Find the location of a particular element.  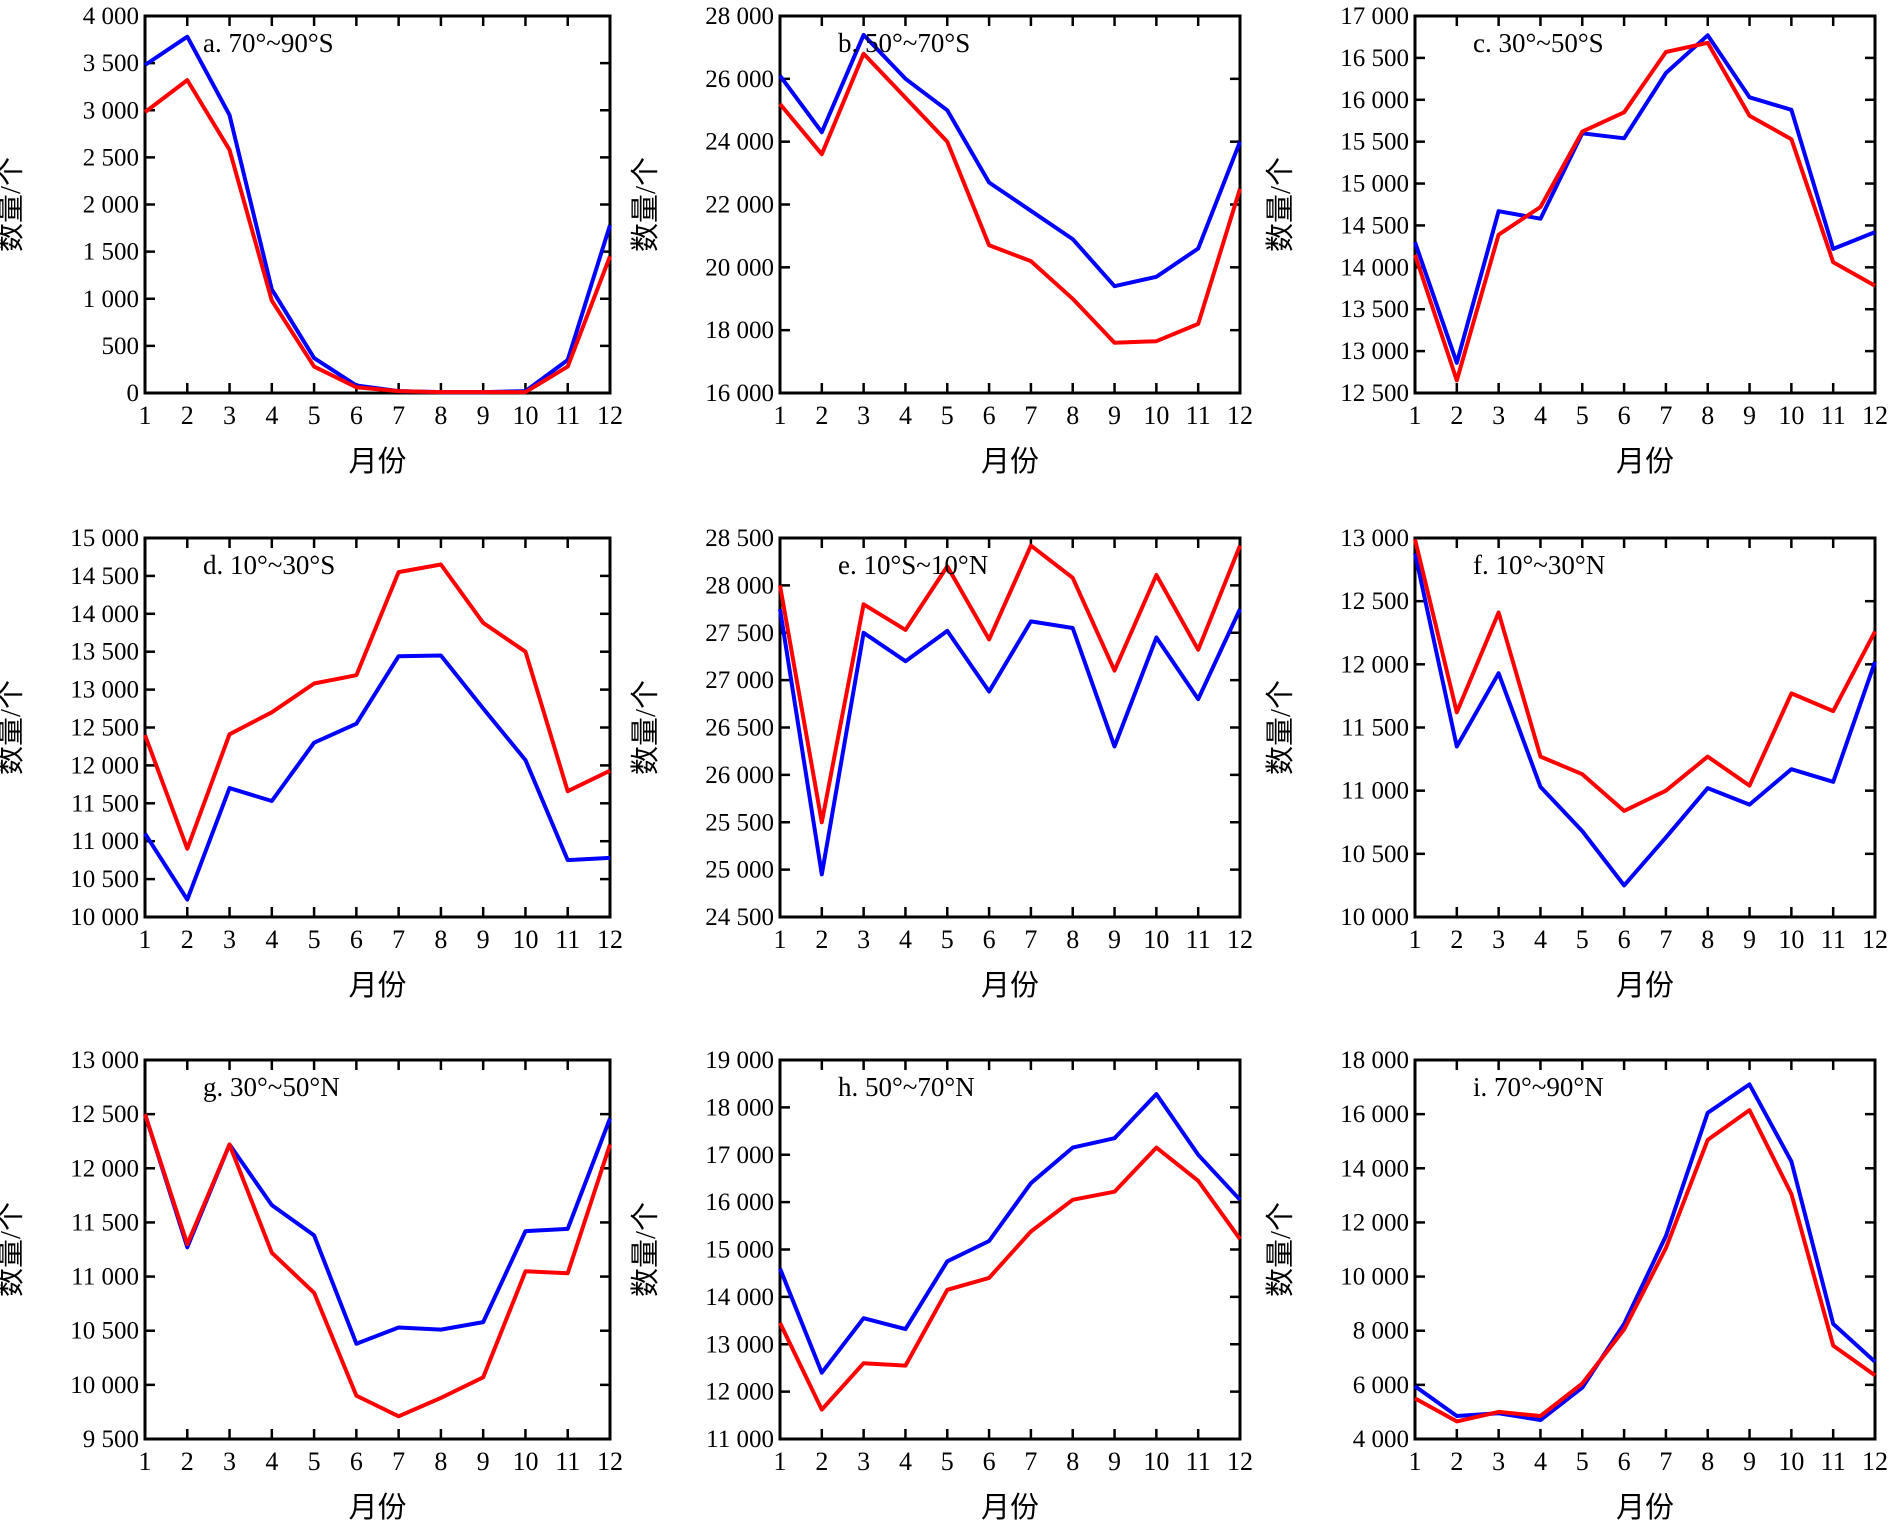

y-tick-label: 12 500 is located at coordinates (104, 1114).